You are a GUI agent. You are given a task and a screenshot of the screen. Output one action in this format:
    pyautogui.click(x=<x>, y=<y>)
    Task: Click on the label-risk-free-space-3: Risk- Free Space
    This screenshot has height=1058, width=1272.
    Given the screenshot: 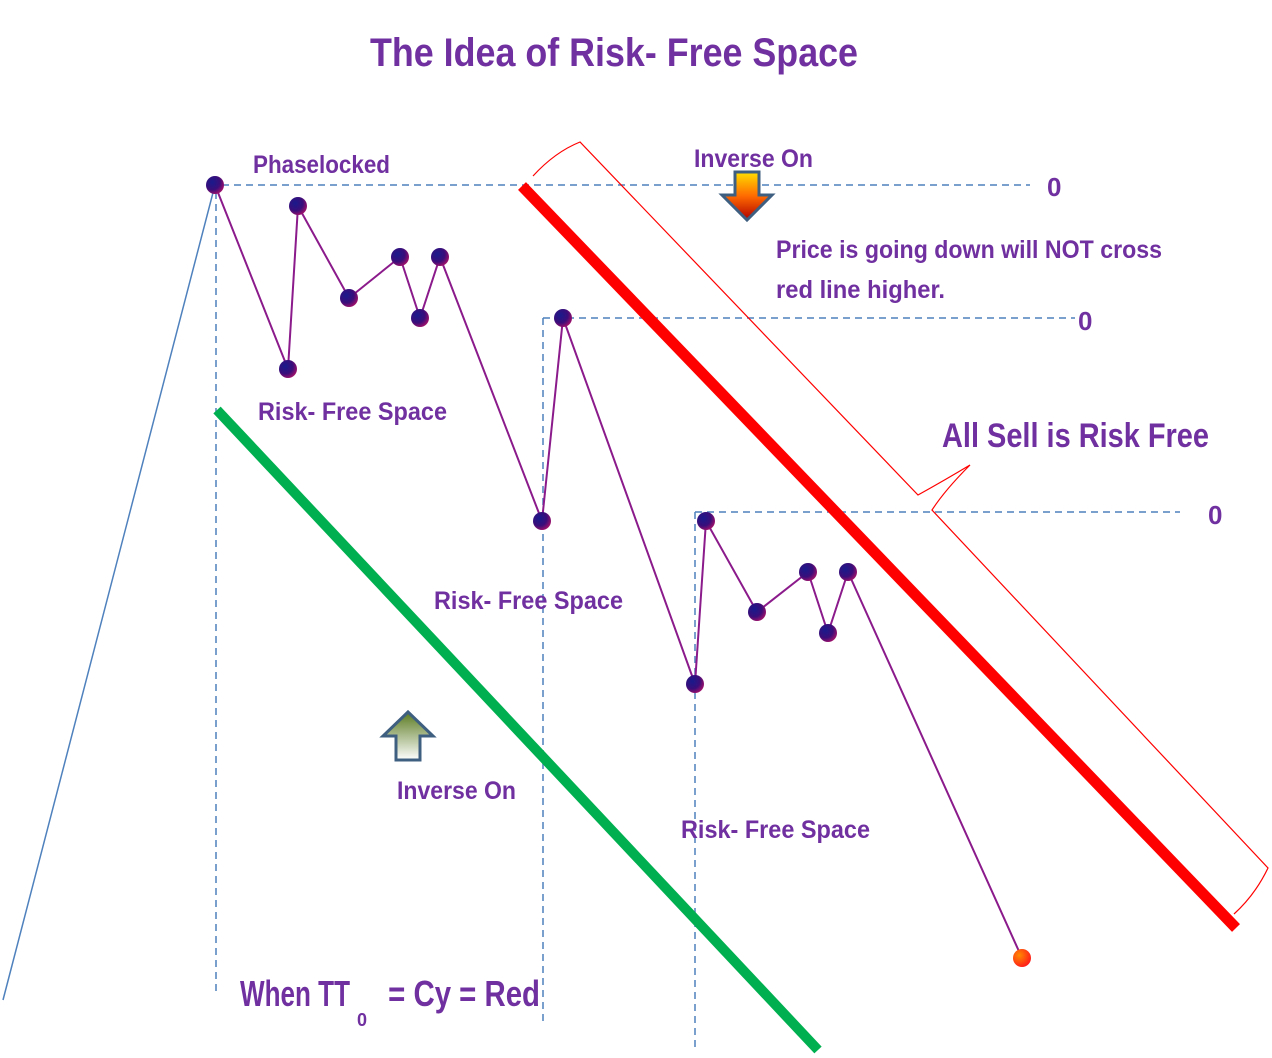 What is the action you would take?
    pyautogui.click(x=775, y=830)
    